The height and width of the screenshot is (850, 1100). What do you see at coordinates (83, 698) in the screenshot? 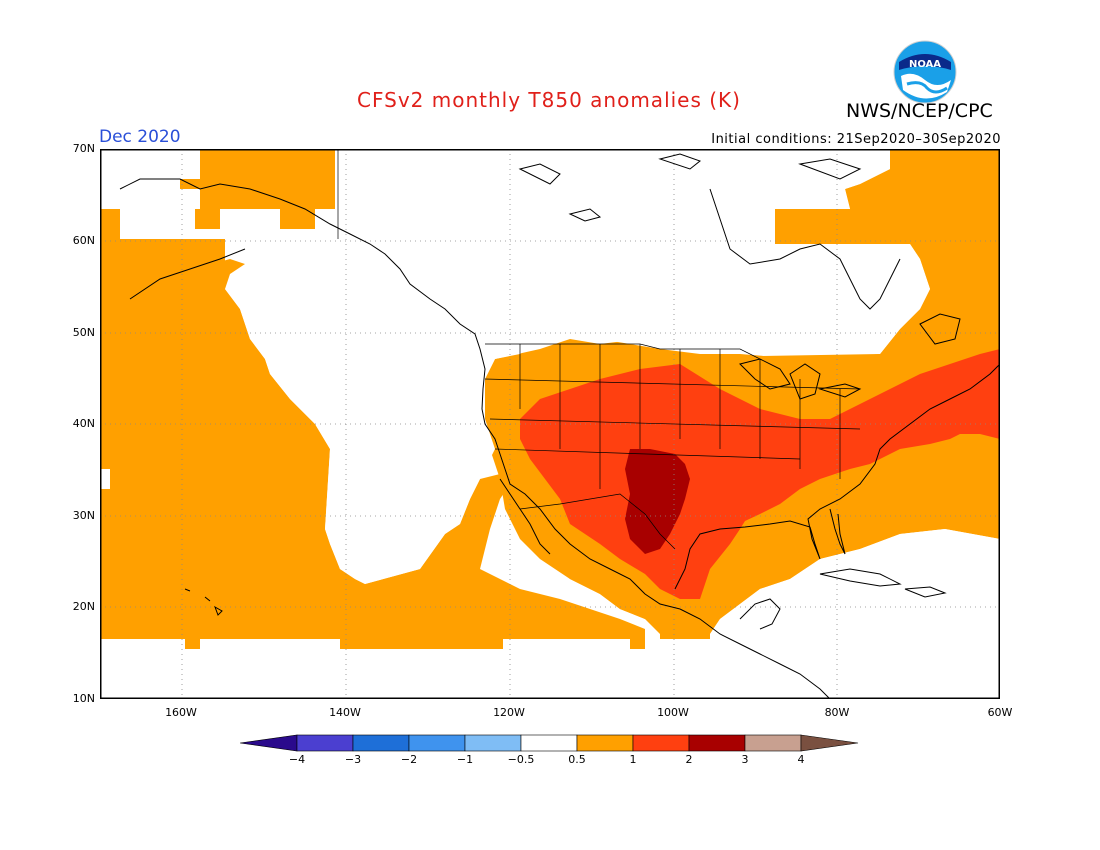
I see `lat-label-10n: 10N` at bounding box center [83, 698].